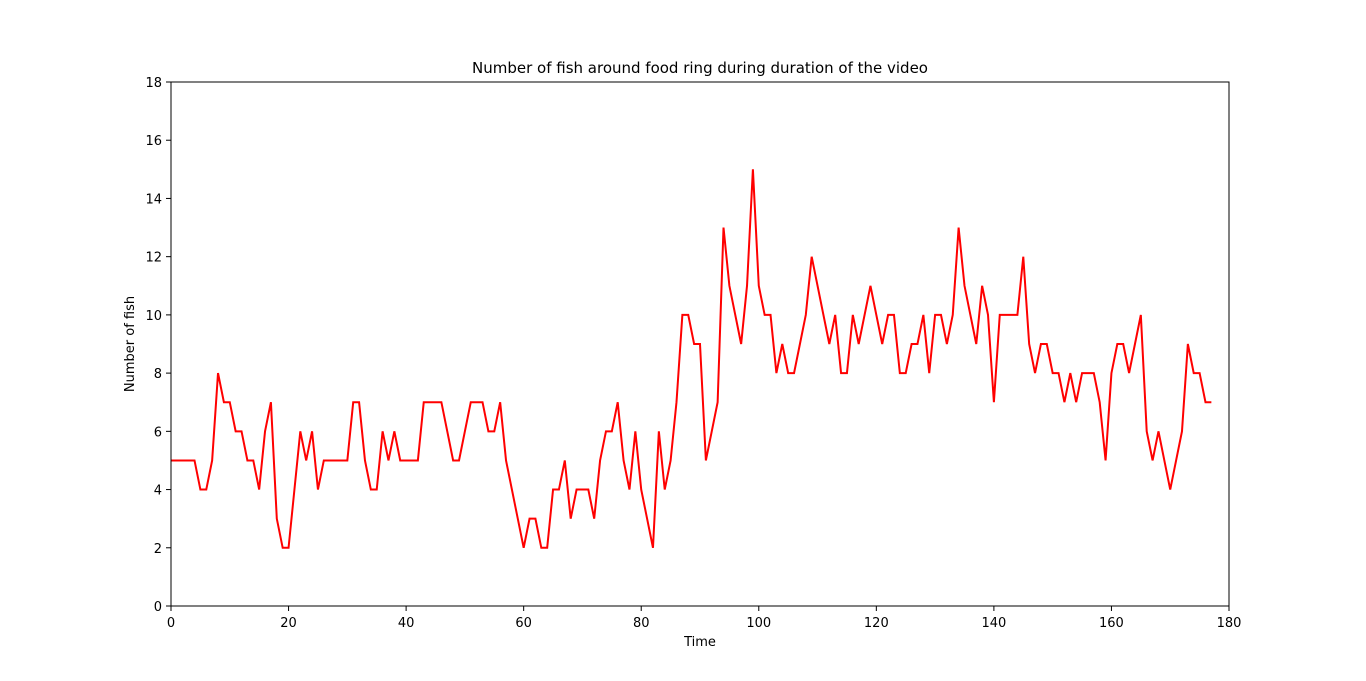 The height and width of the screenshot is (681, 1366). Describe the element at coordinates (153, 141) in the screenshot. I see `y-tick-label: 16` at that location.